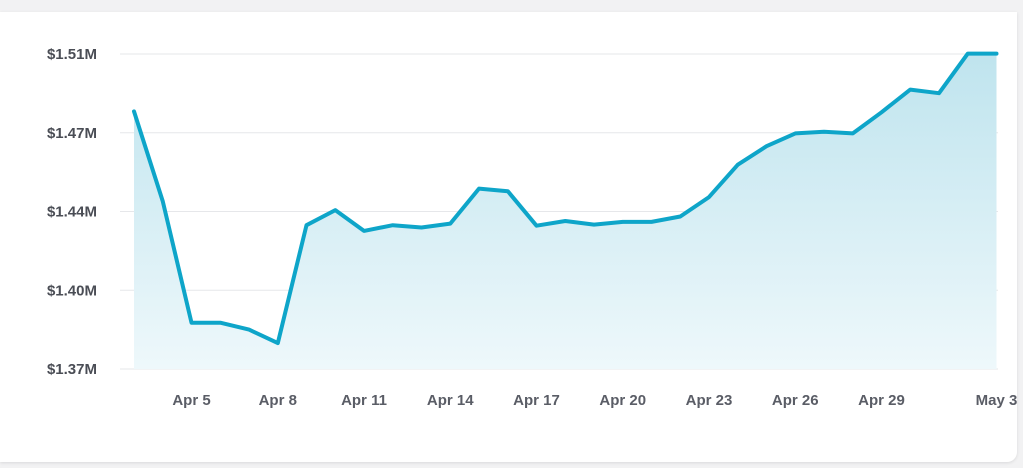 This screenshot has width=1023, height=468. Describe the element at coordinates (278, 400) in the screenshot. I see `x-tick-label: Apr 8` at that location.